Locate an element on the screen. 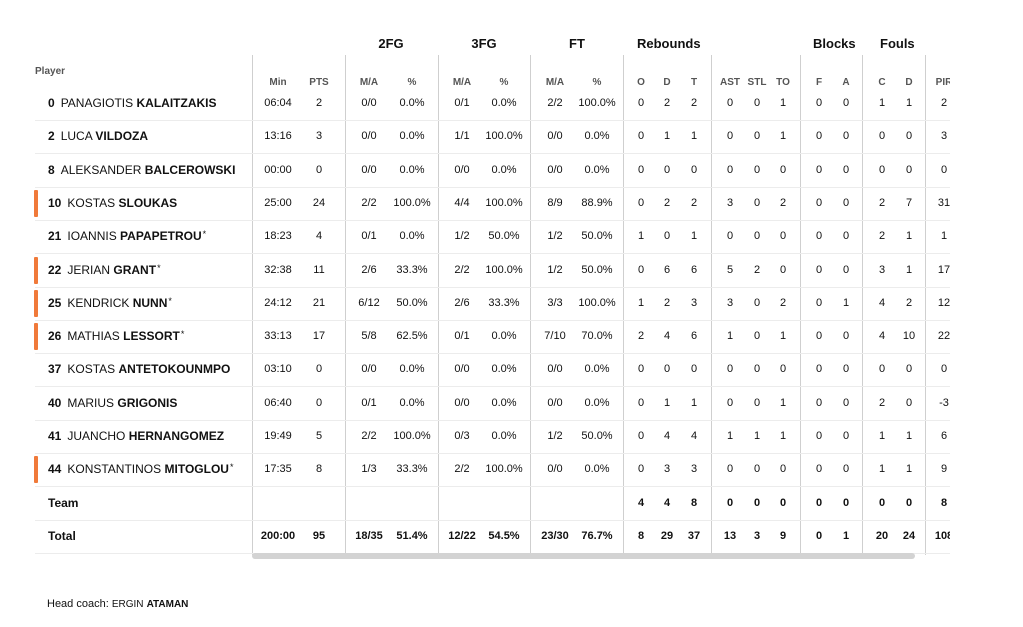 This screenshot has height=627, width=1023. column-header-10: T is located at coordinates (694, 82).